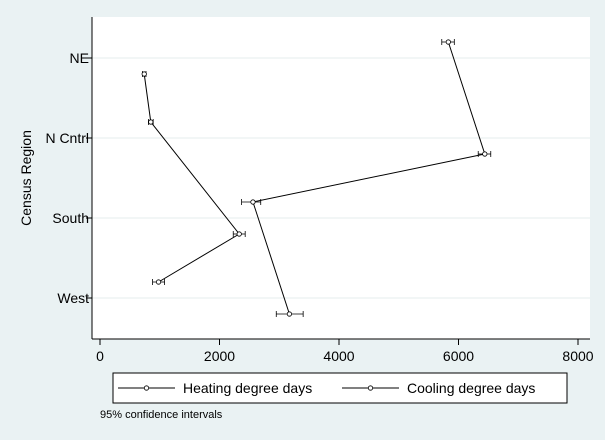 The image size is (605, 440). Describe the element at coordinates (68, 178) in the screenshot. I see `y-axis-ticks: NE N Cntrl South West` at that location.